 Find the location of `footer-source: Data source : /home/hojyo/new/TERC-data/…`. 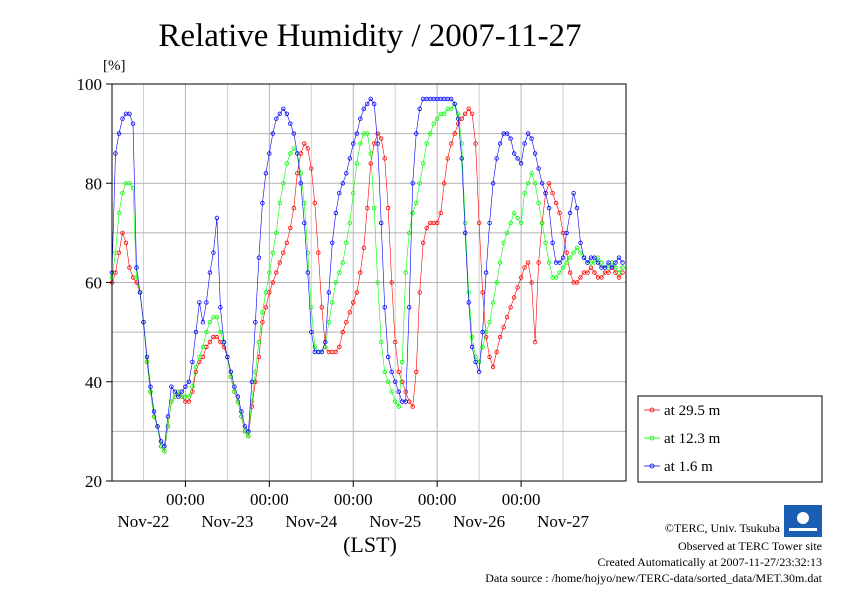

footer-source: Data source : /home/hojyo/new/TERC-data/… is located at coordinates (653, 578).